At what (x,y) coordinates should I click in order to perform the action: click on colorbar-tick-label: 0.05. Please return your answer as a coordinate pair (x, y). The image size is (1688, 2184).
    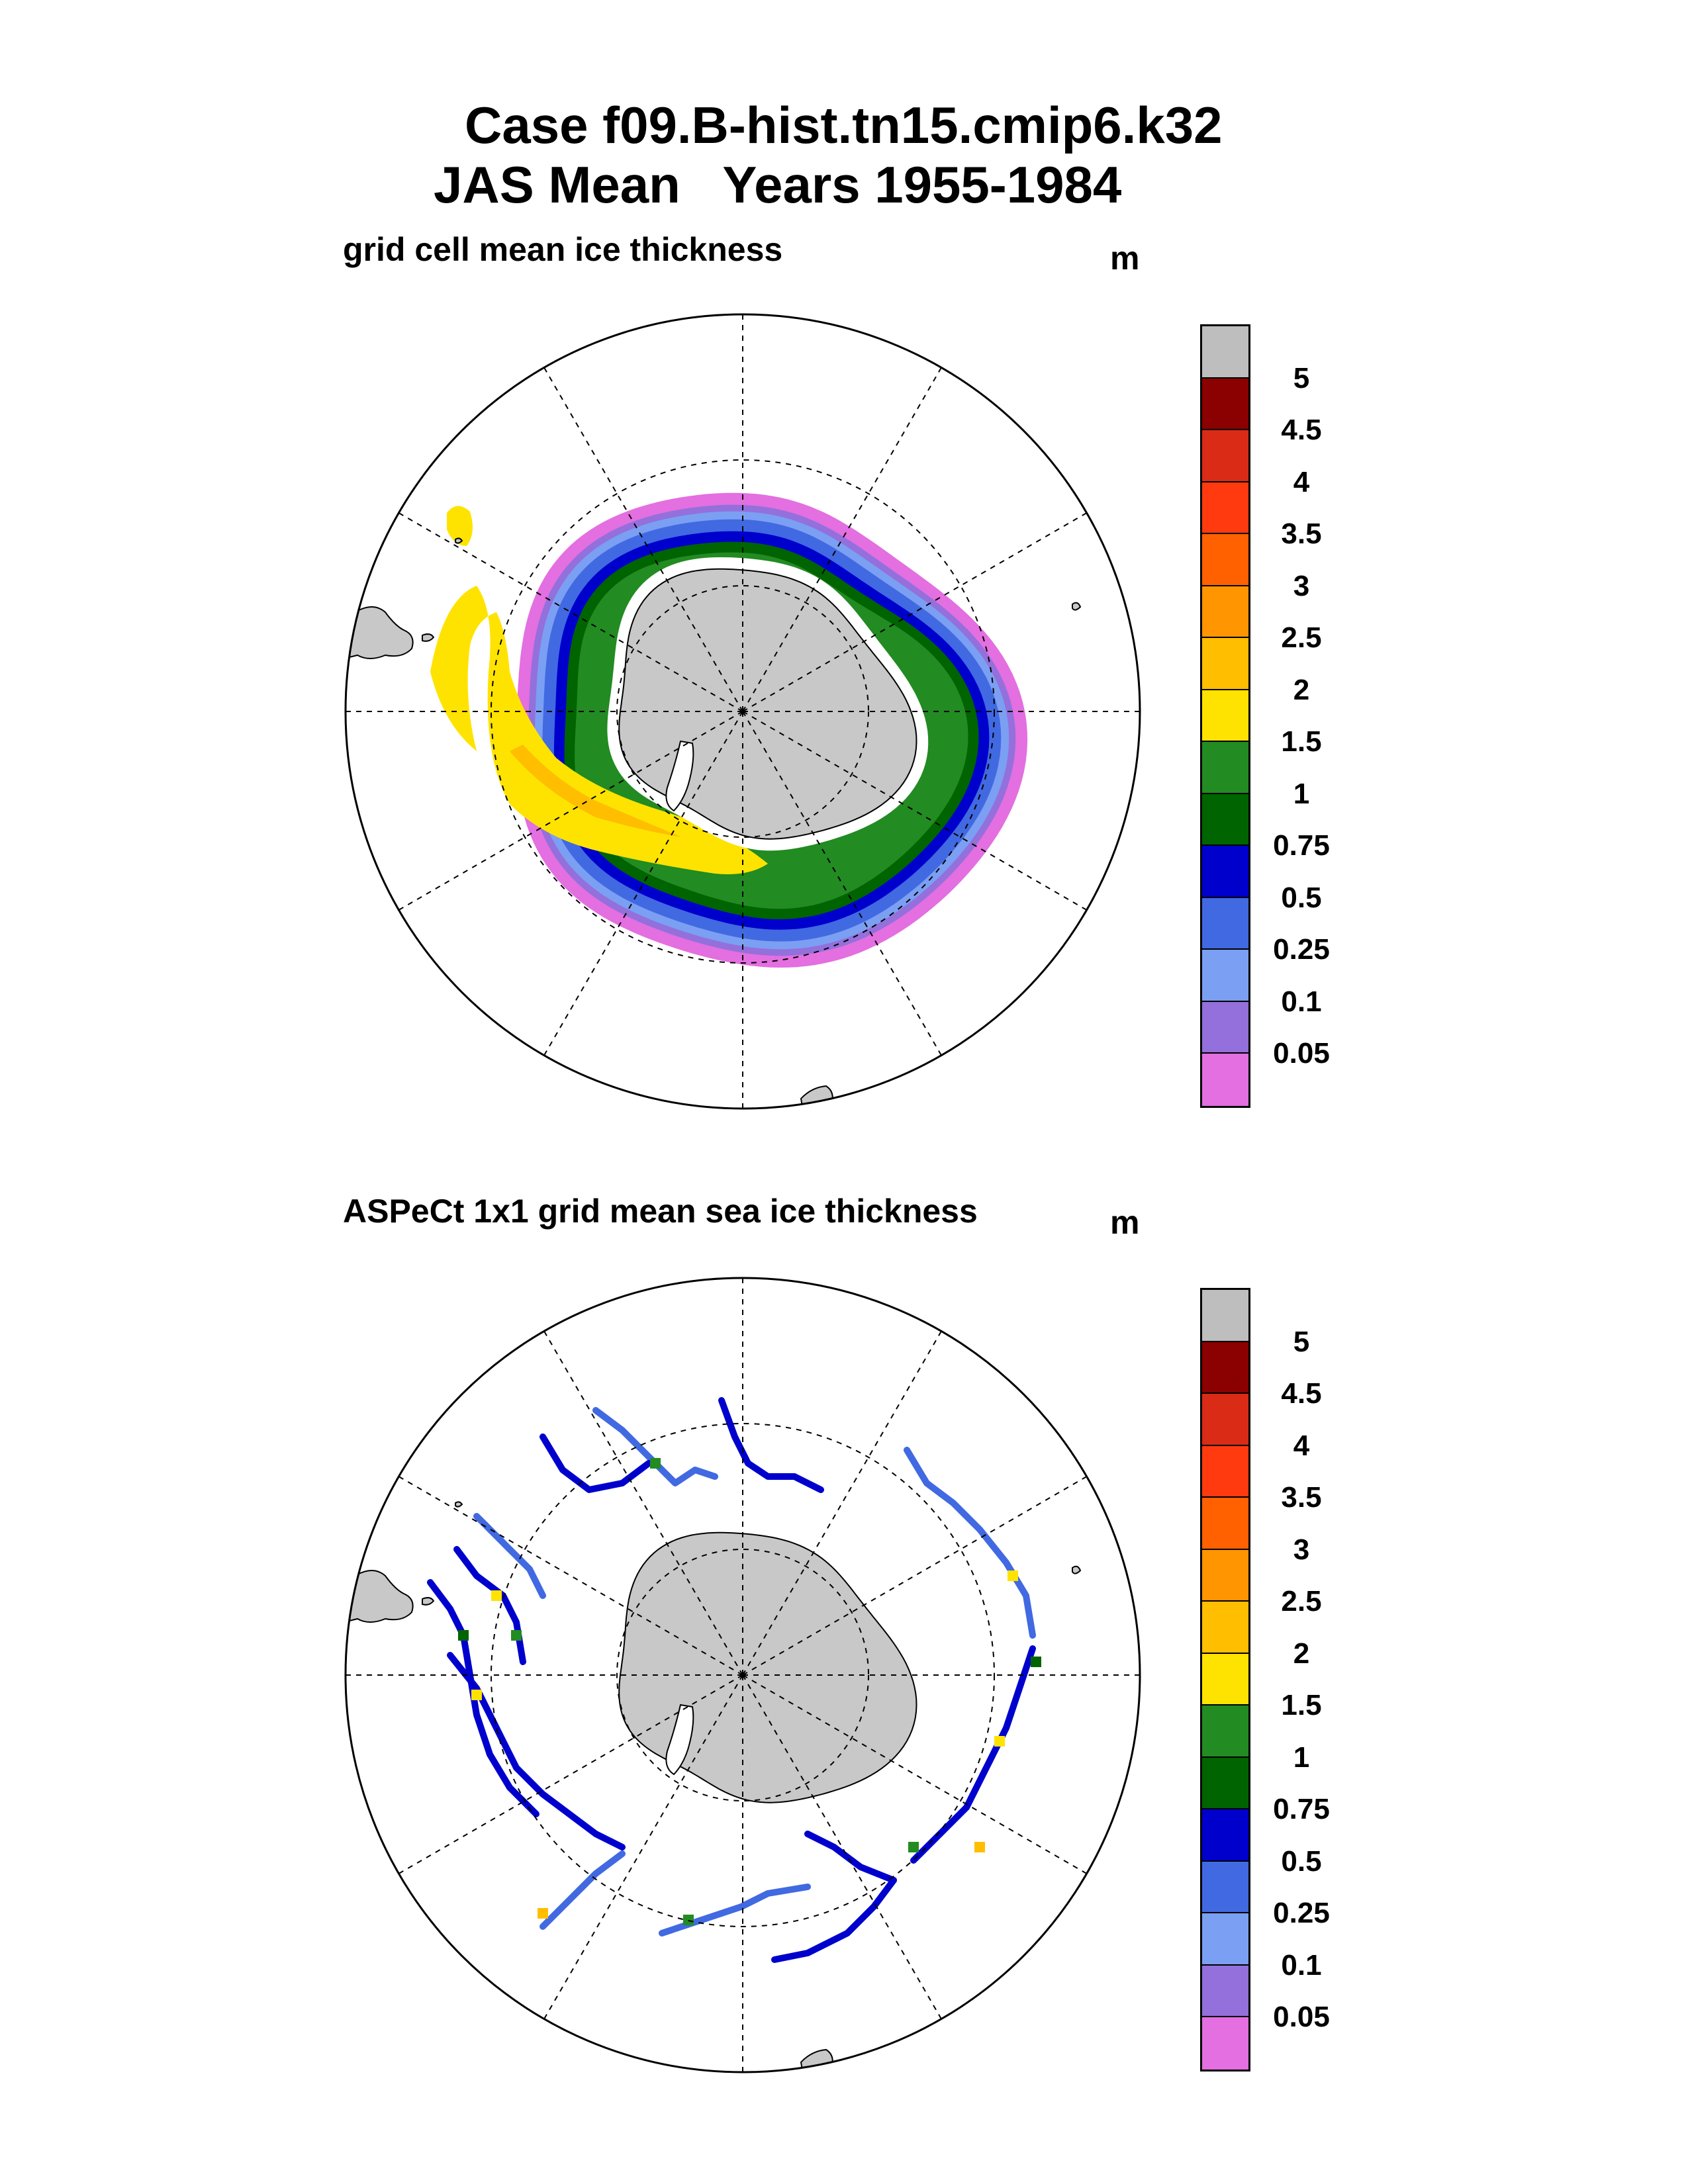
    Looking at the image, I should click on (1301, 1053).